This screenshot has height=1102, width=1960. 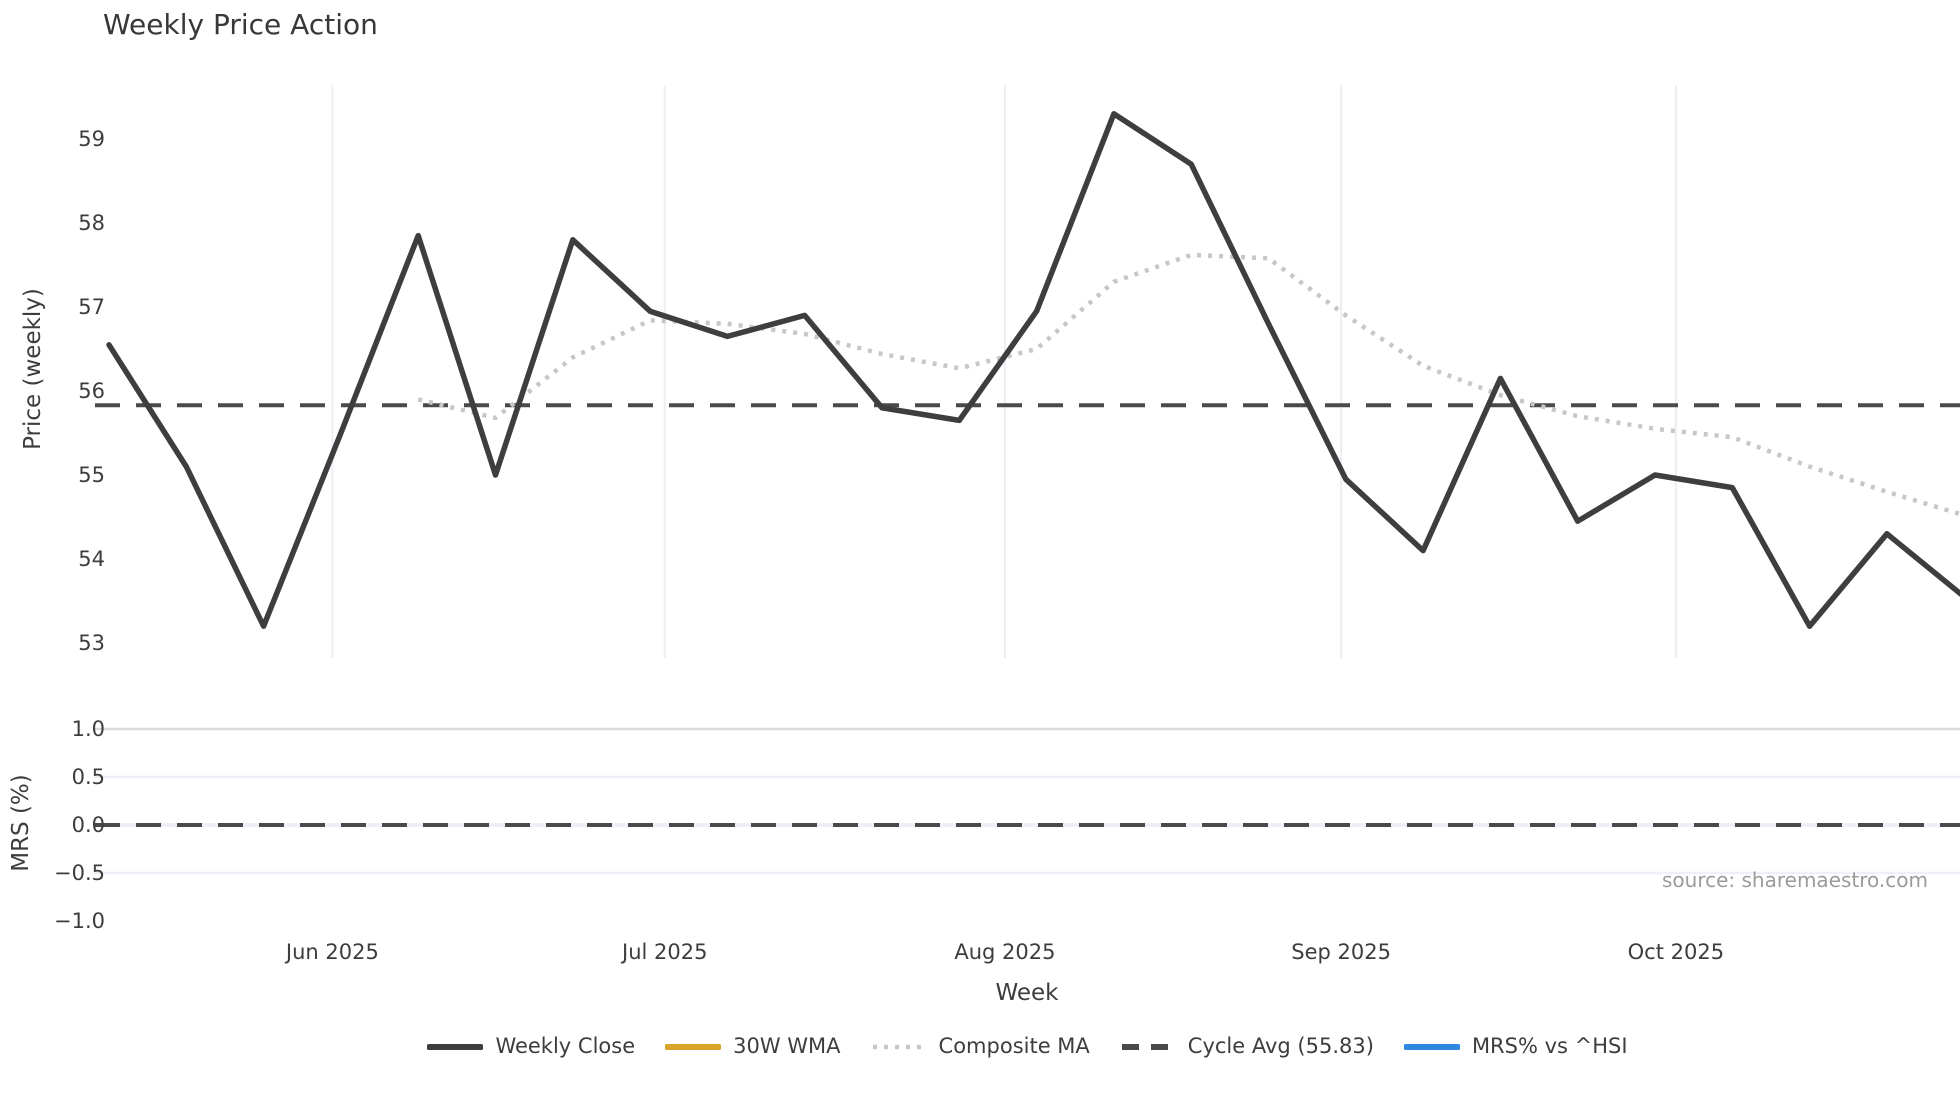 I want to click on price-ytick-53: 53, so click(x=91, y=643).